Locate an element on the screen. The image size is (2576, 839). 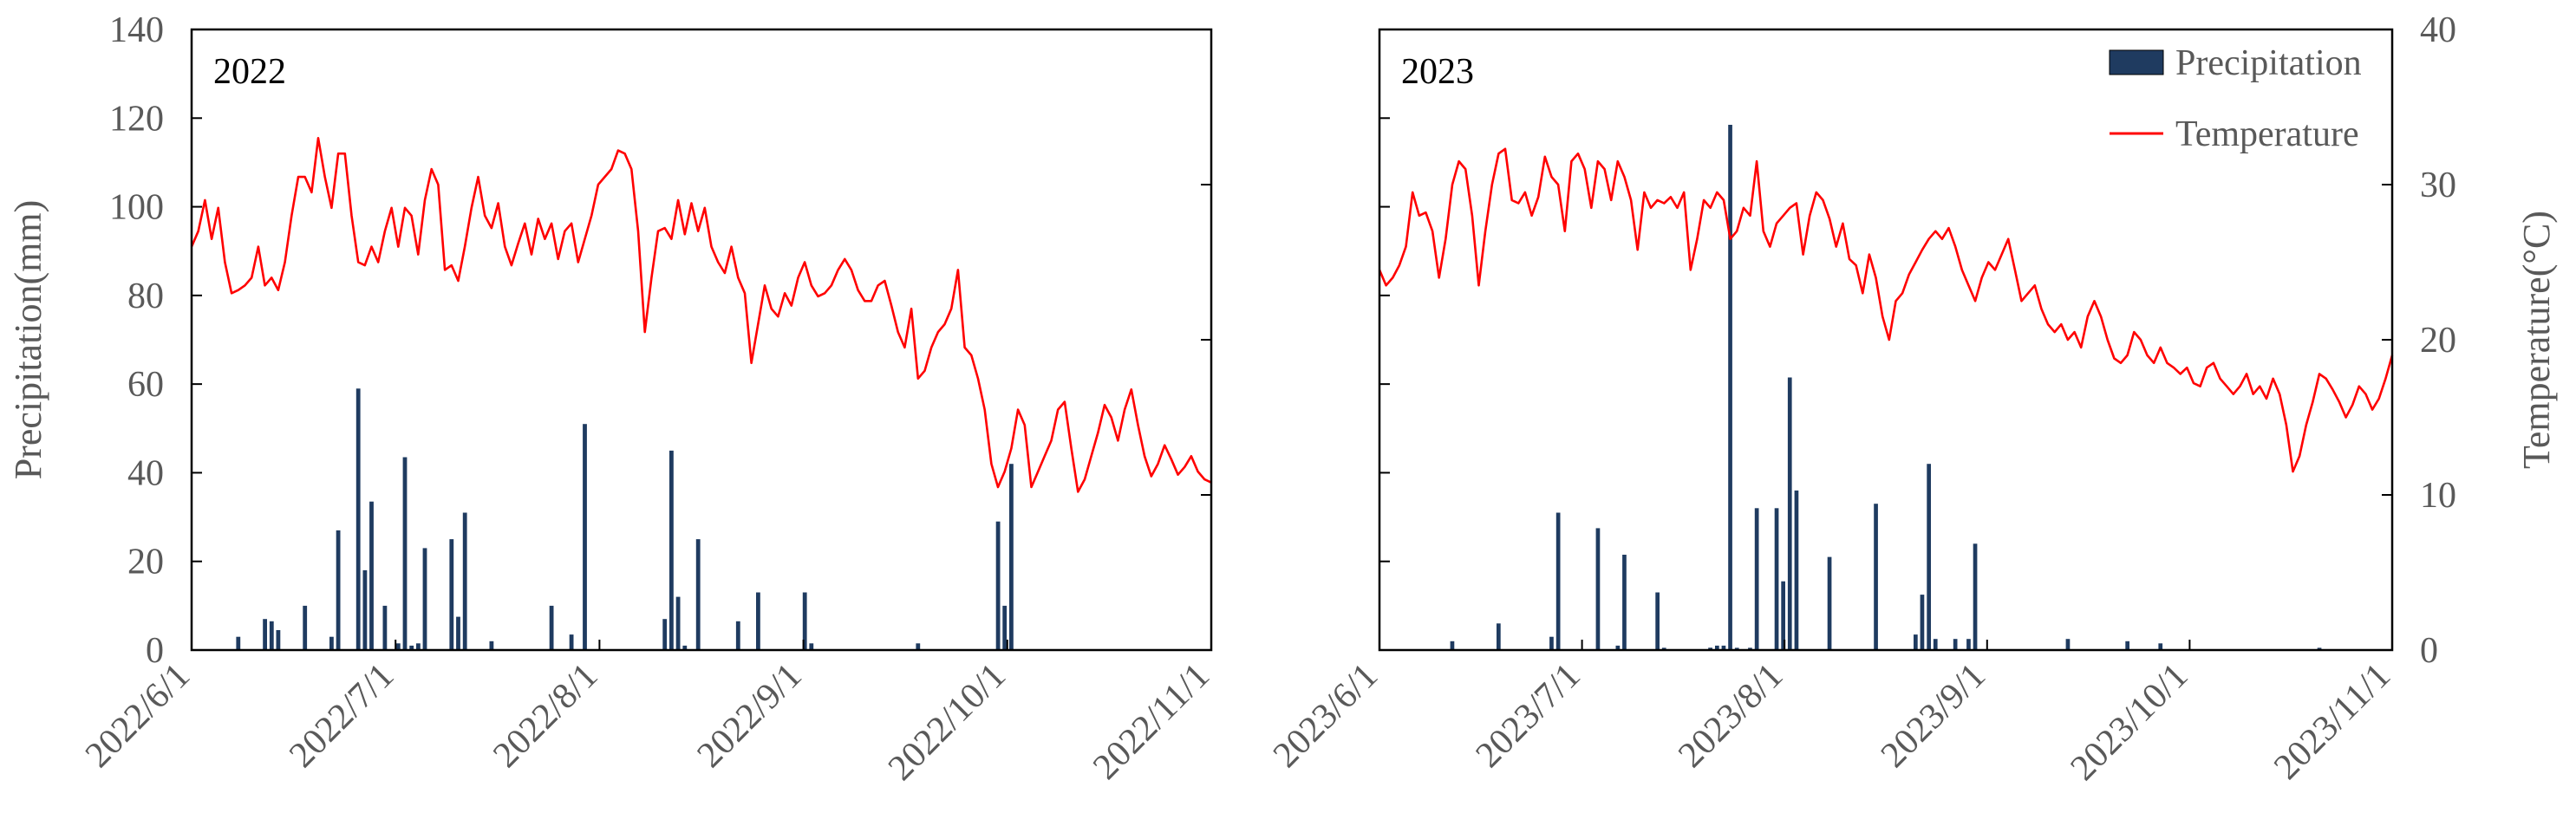
legend-label-precipitation: Precipitation is located at coordinates (2269, 63).